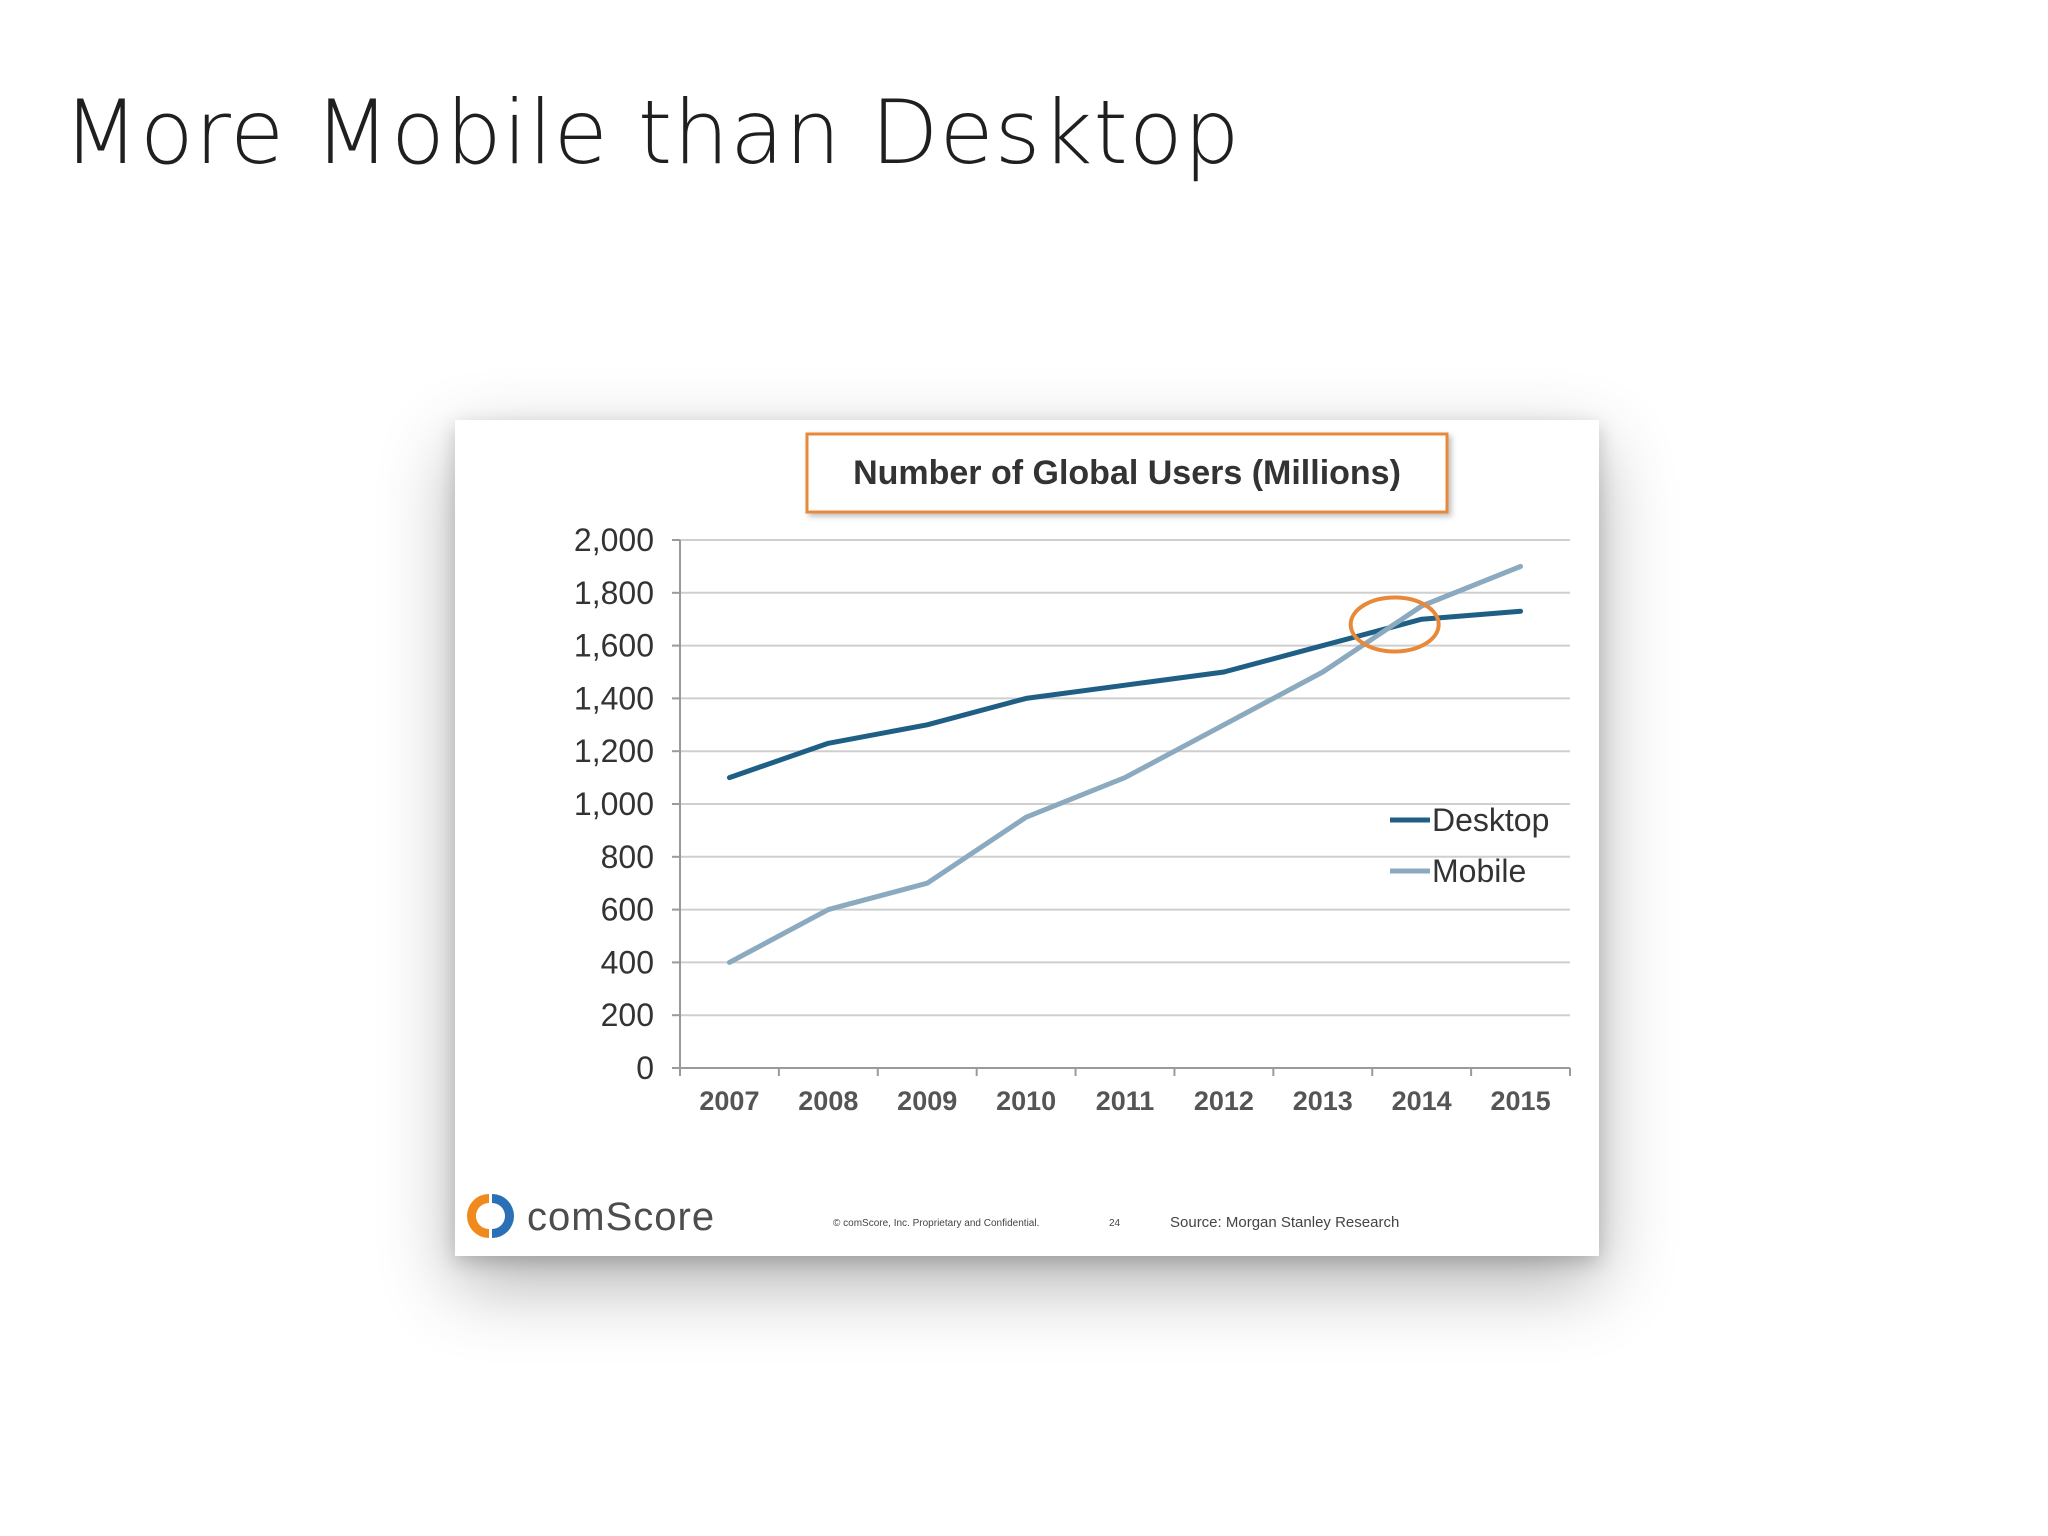 This screenshot has width=2048, height=1536. I want to click on x-tick-label: 2014, so click(1422, 1101).